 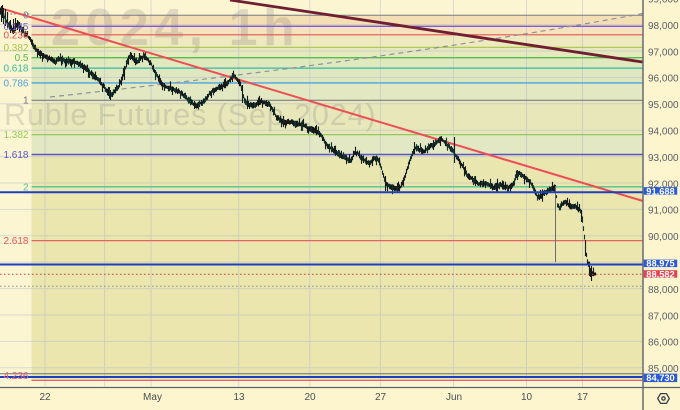 What do you see at coordinates (663, 369) in the screenshot?
I see `svg-text: 85,000` at bounding box center [663, 369].